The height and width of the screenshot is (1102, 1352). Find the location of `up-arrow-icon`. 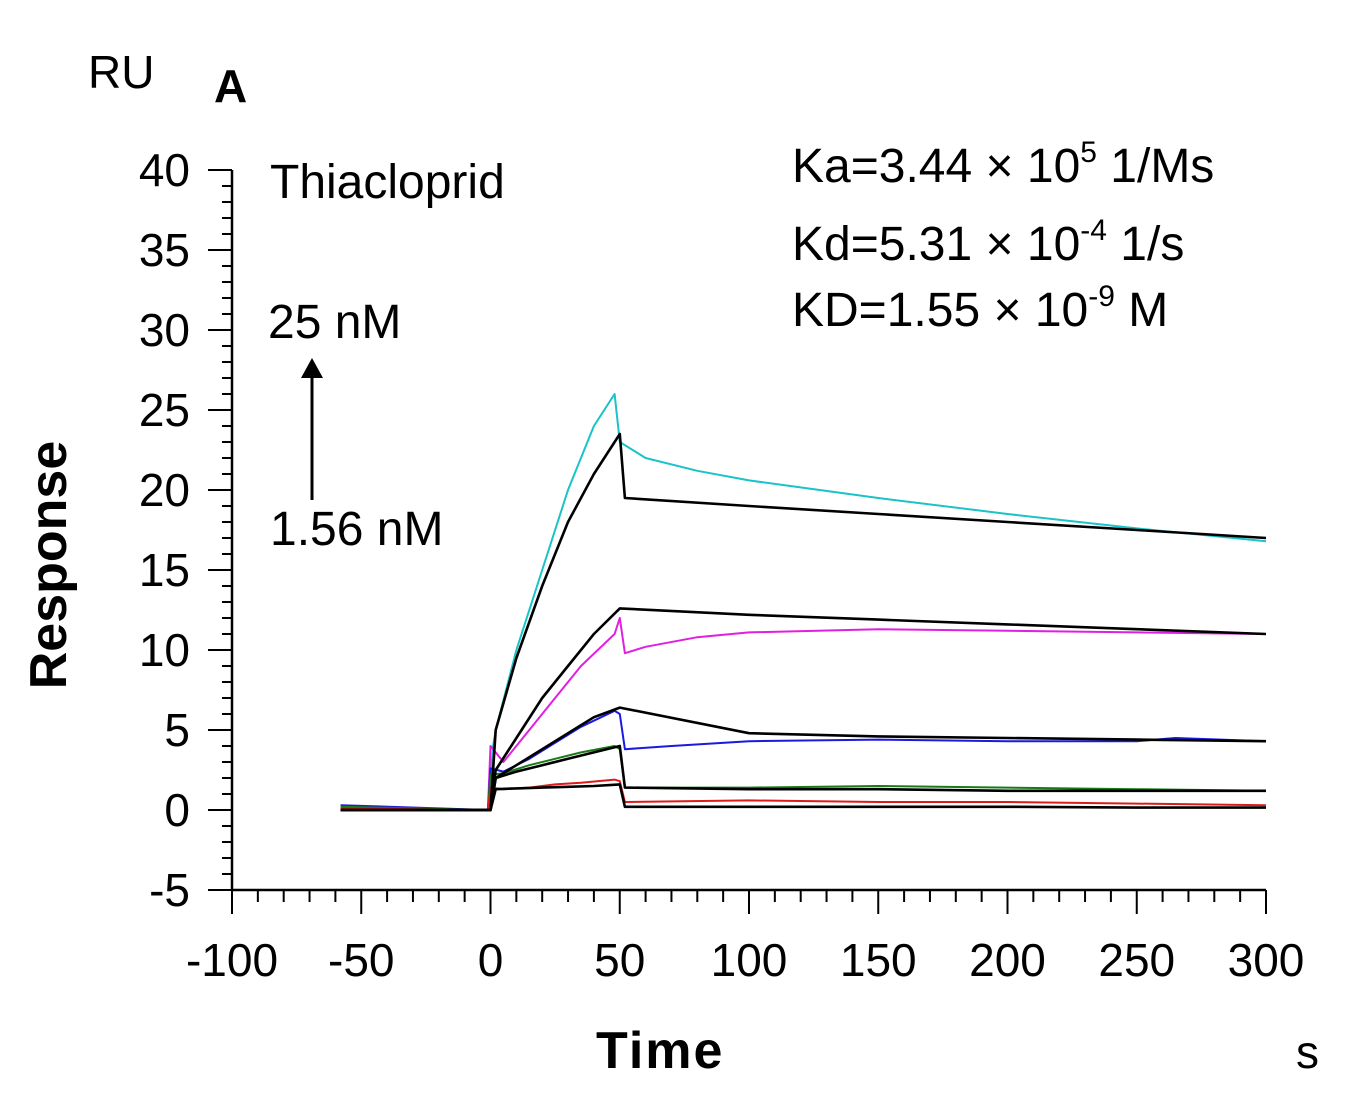

up-arrow-icon is located at coordinates (312, 368).